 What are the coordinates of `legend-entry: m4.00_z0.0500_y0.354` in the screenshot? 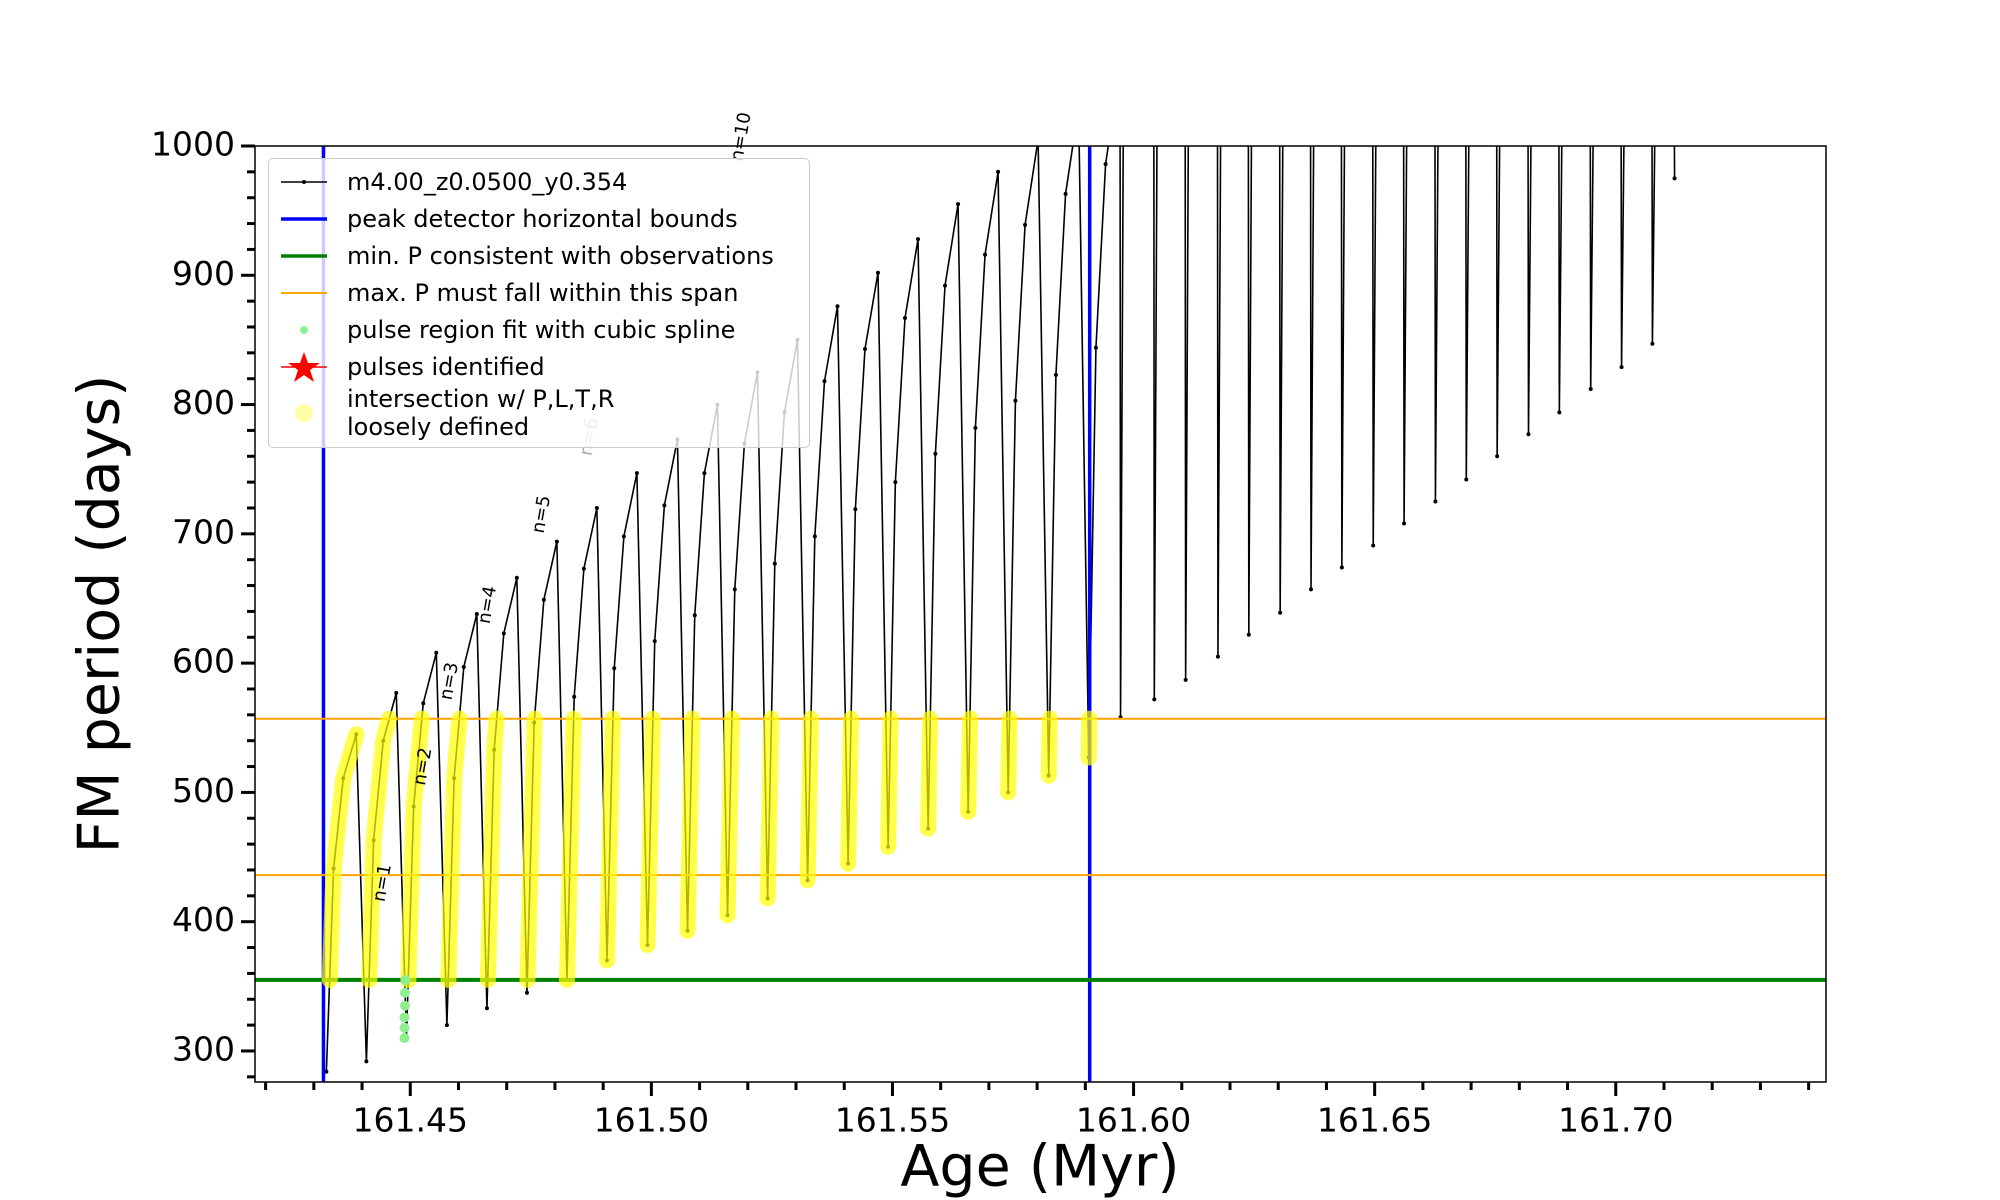 It's located at (539, 181).